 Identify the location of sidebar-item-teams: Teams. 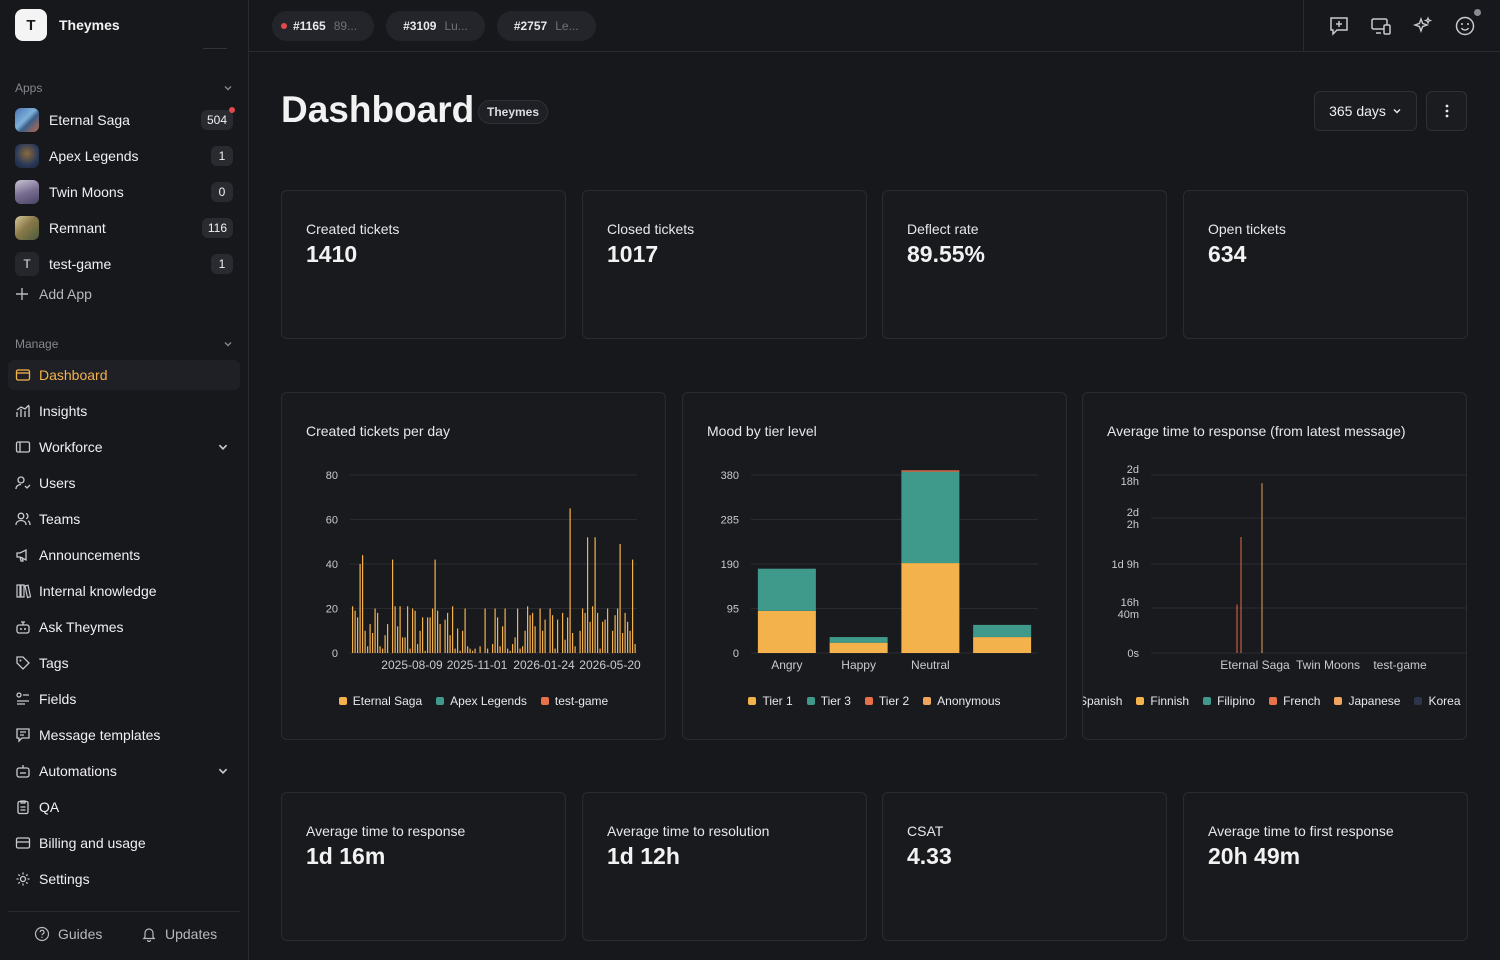
(124, 519).